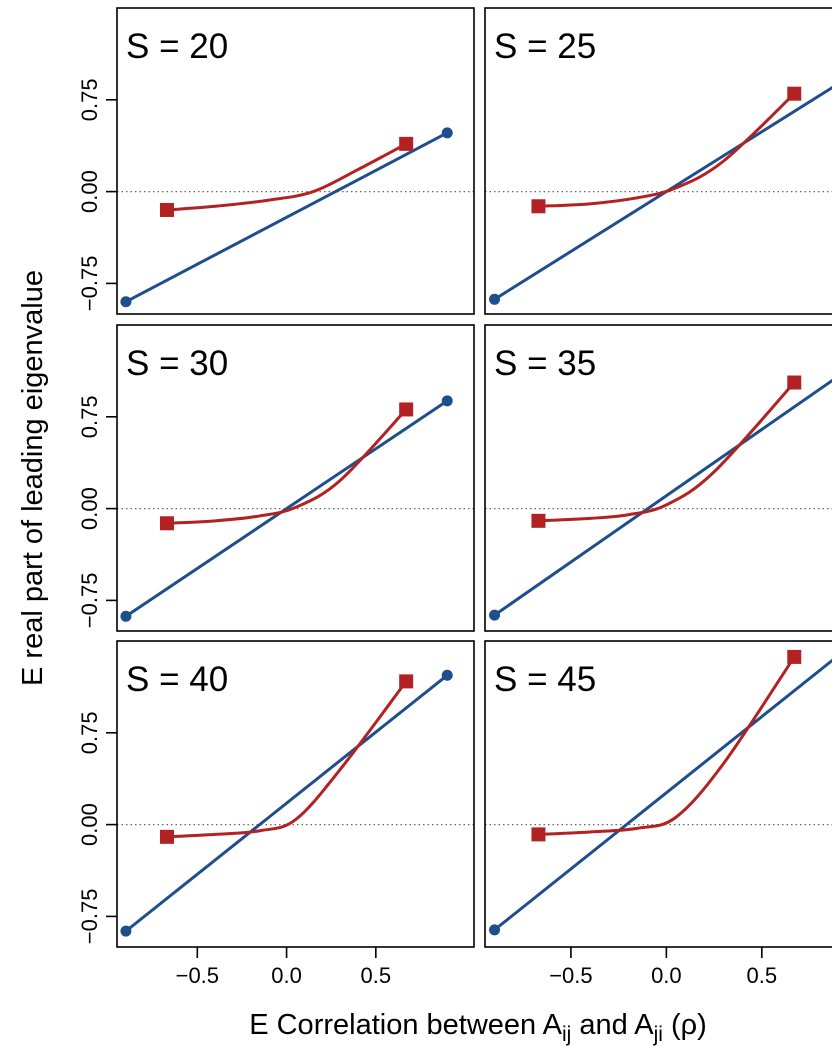 The height and width of the screenshot is (1046, 832). I want to click on chart-panel: S = 20 −0.75 0.00 0.75, so click(276, 161).